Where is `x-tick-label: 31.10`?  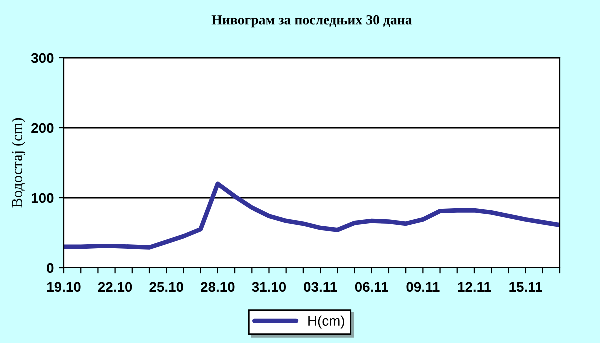
x-tick-label: 31.10 is located at coordinates (269, 287).